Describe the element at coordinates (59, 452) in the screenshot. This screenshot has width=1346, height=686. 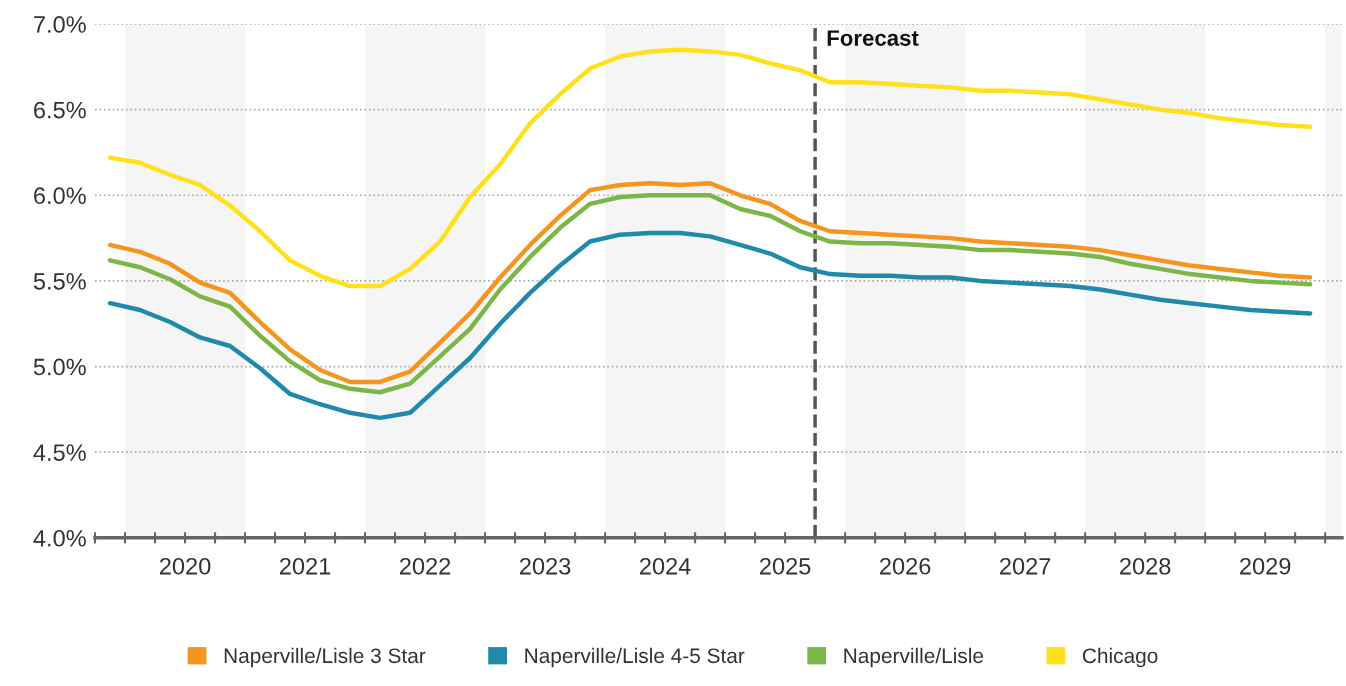
I see `y-tick-label: 4.5%` at that location.